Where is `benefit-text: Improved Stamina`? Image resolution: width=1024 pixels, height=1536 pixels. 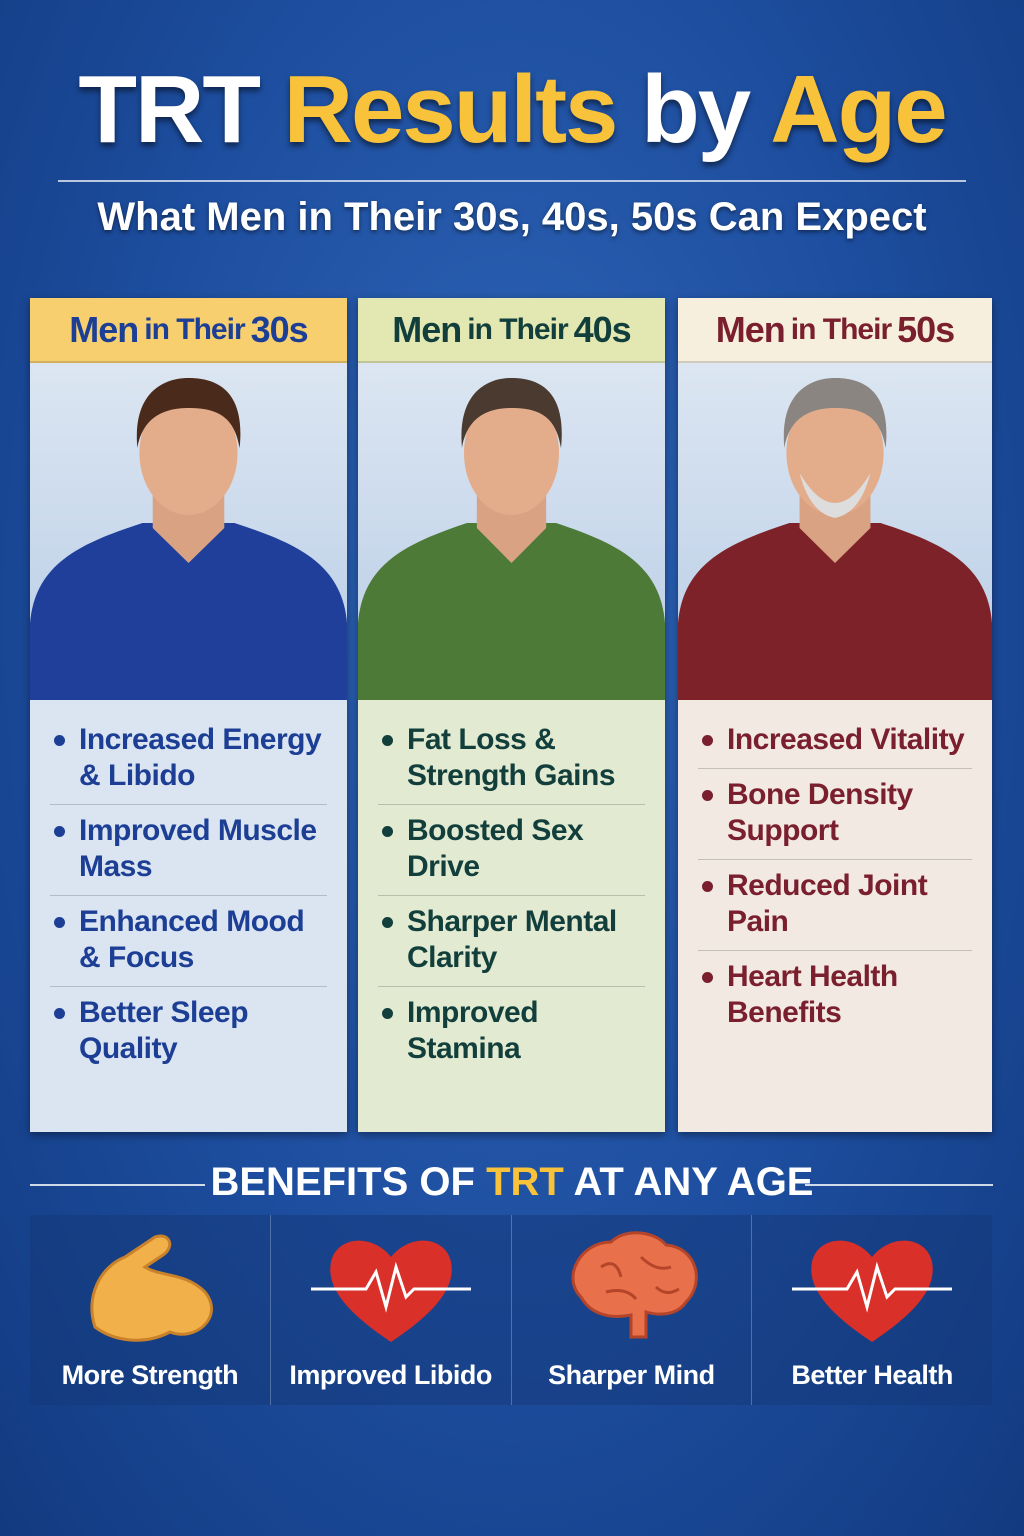
benefit-text: Improved Stamina is located at coordinates (473, 1030).